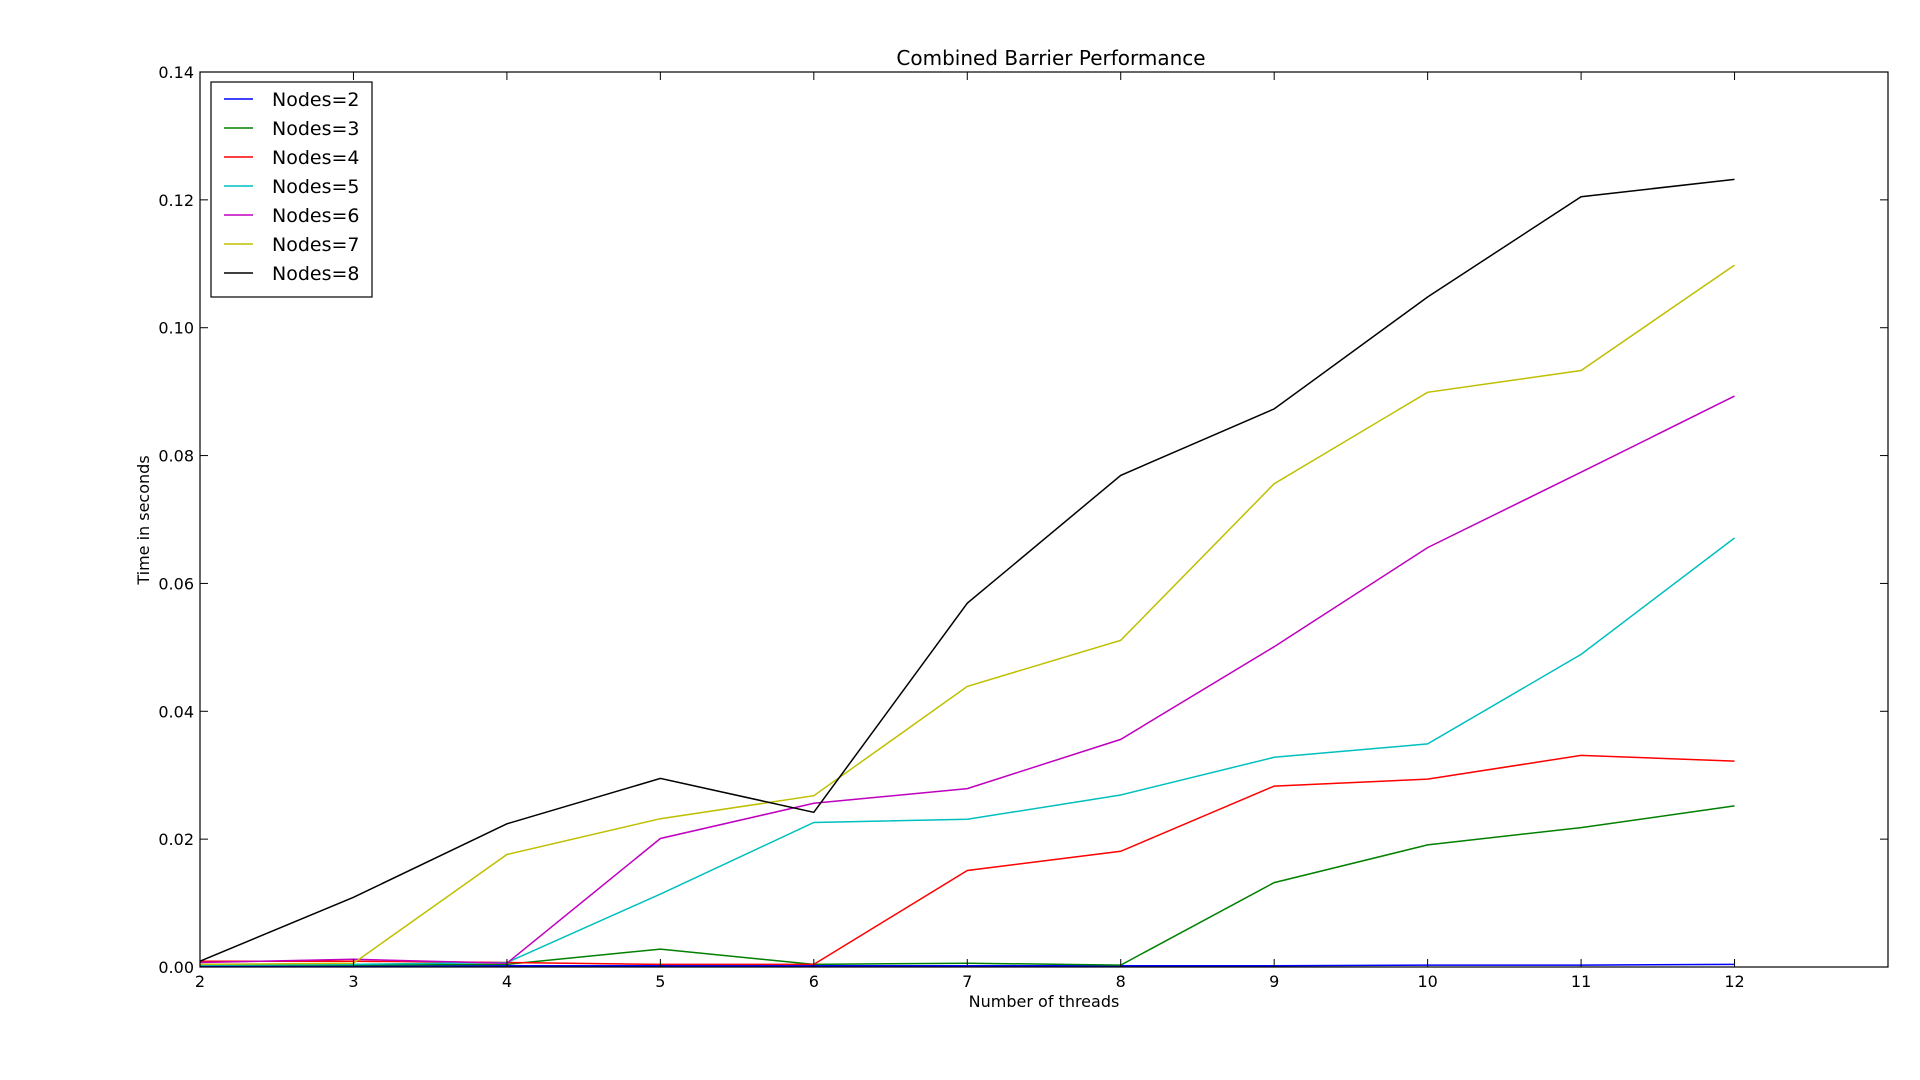 The width and height of the screenshot is (1920, 1080). I want to click on chart-title: Combined Barrier Performance, so click(1050, 58).